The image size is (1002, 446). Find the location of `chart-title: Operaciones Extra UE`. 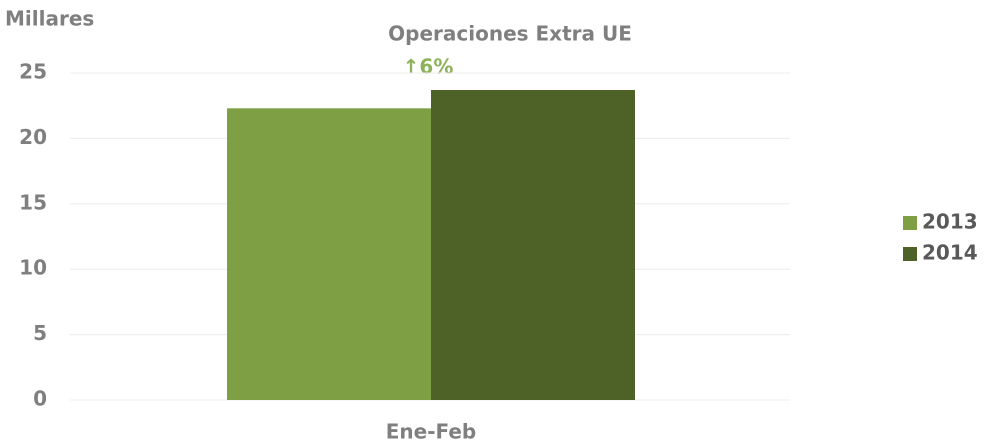

chart-title: Operaciones Extra UE is located at coordinates (510, 34).